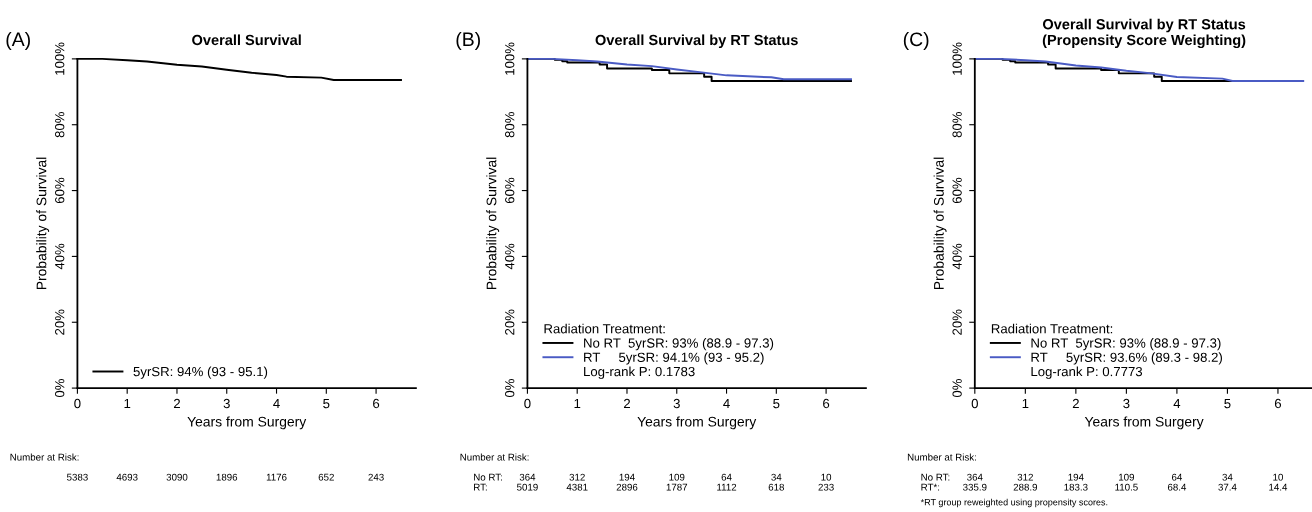  What do you see at coordinates (480, 487) in the screenshot?
I see `text: RT:` at bounding box center [480, 487].